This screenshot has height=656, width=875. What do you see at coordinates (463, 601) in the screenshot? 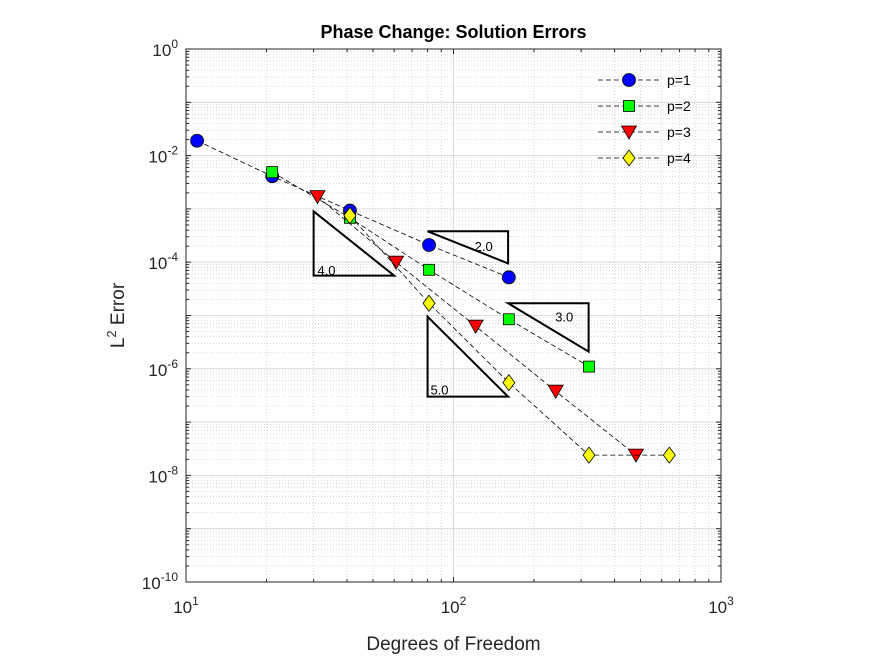
I see `x-tick-label-exponent: 2` at bounding box center [463, 601].